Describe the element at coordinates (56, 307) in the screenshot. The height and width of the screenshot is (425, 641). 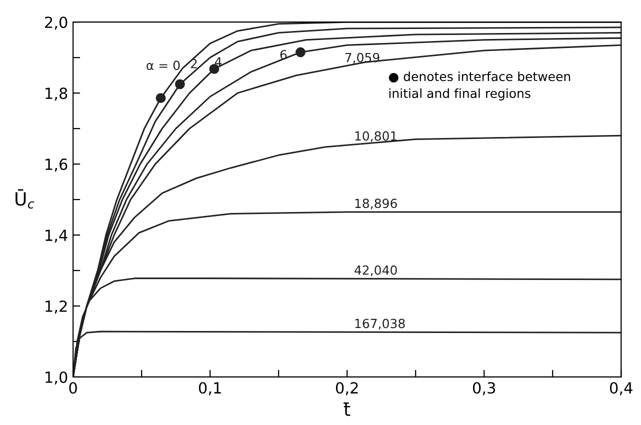
I see `y-tick-label: 1,2` at that location.